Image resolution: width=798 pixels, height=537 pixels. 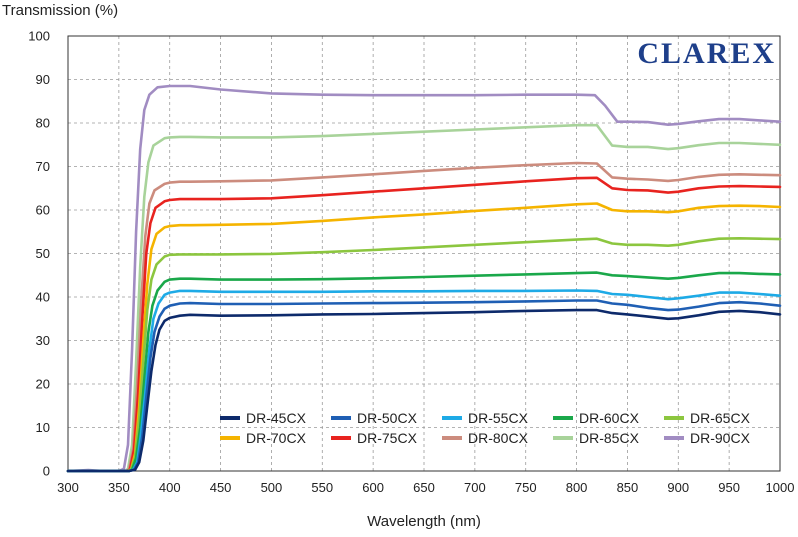 I want to click on y-tick-label: 100, so click(x=39, y=36).